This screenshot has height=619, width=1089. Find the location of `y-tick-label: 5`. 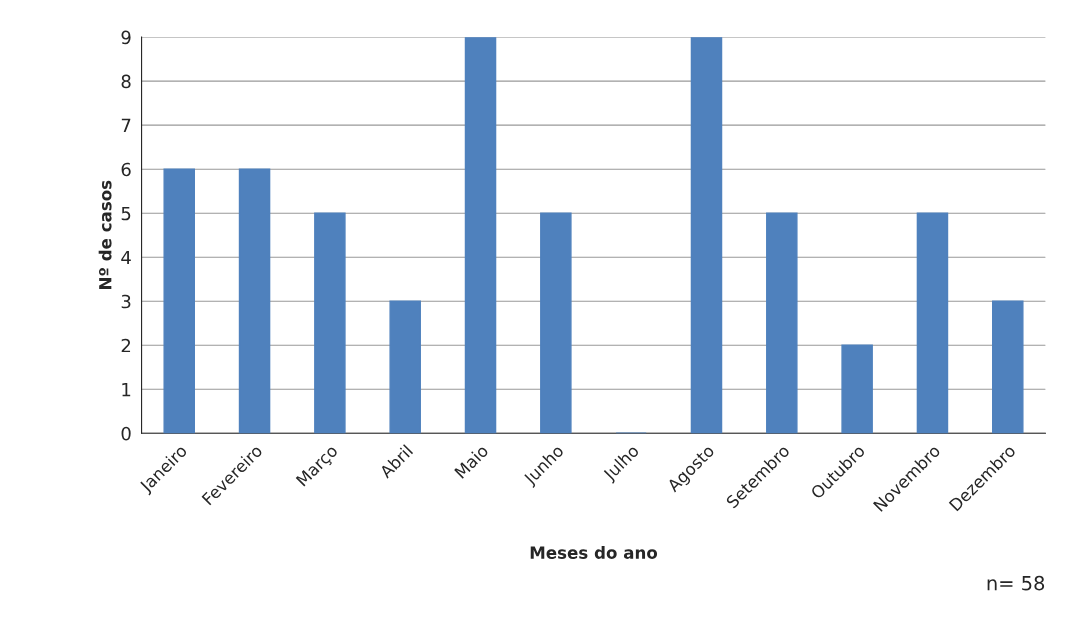

y-tick-label: 5 is located at coordinates (126, 213).